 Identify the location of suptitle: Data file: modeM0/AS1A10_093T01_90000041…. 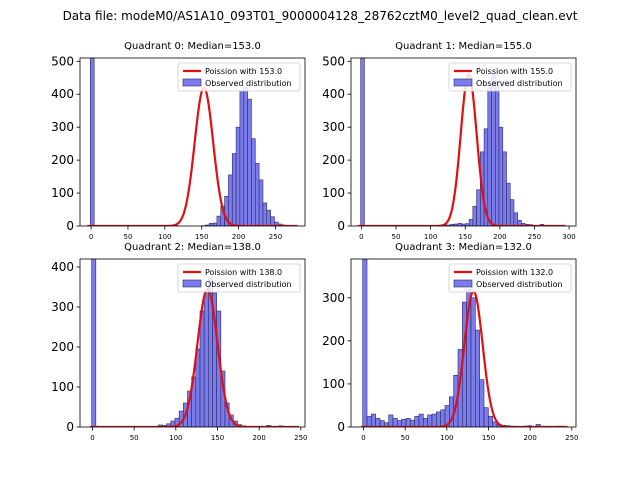
(320, 16).